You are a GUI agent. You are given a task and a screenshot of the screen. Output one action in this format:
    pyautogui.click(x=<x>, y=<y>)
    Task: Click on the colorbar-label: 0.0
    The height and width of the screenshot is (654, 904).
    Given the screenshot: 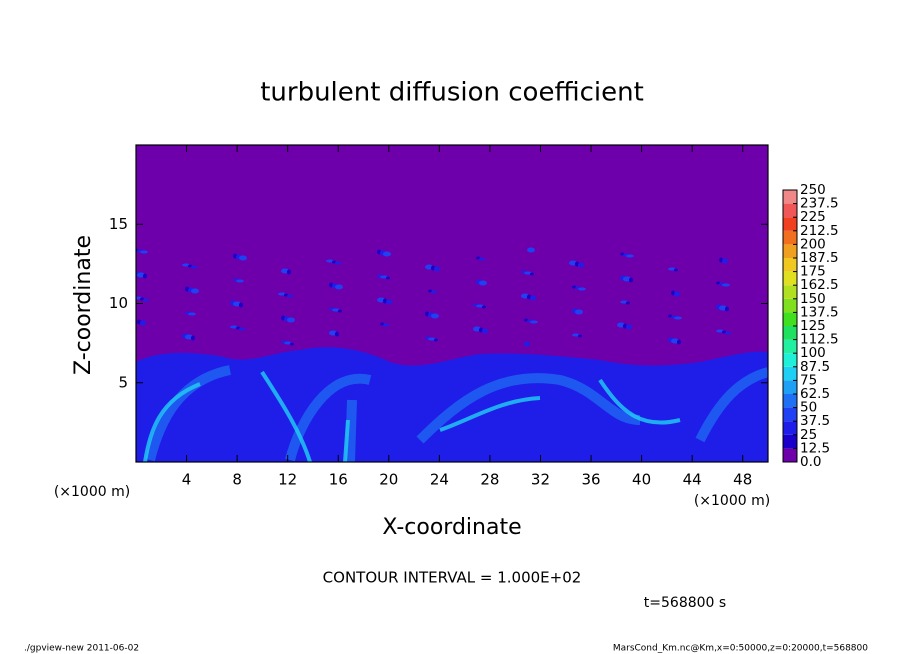 What is the action you would take?
    pyautogui.click(x=810, y=462)
    